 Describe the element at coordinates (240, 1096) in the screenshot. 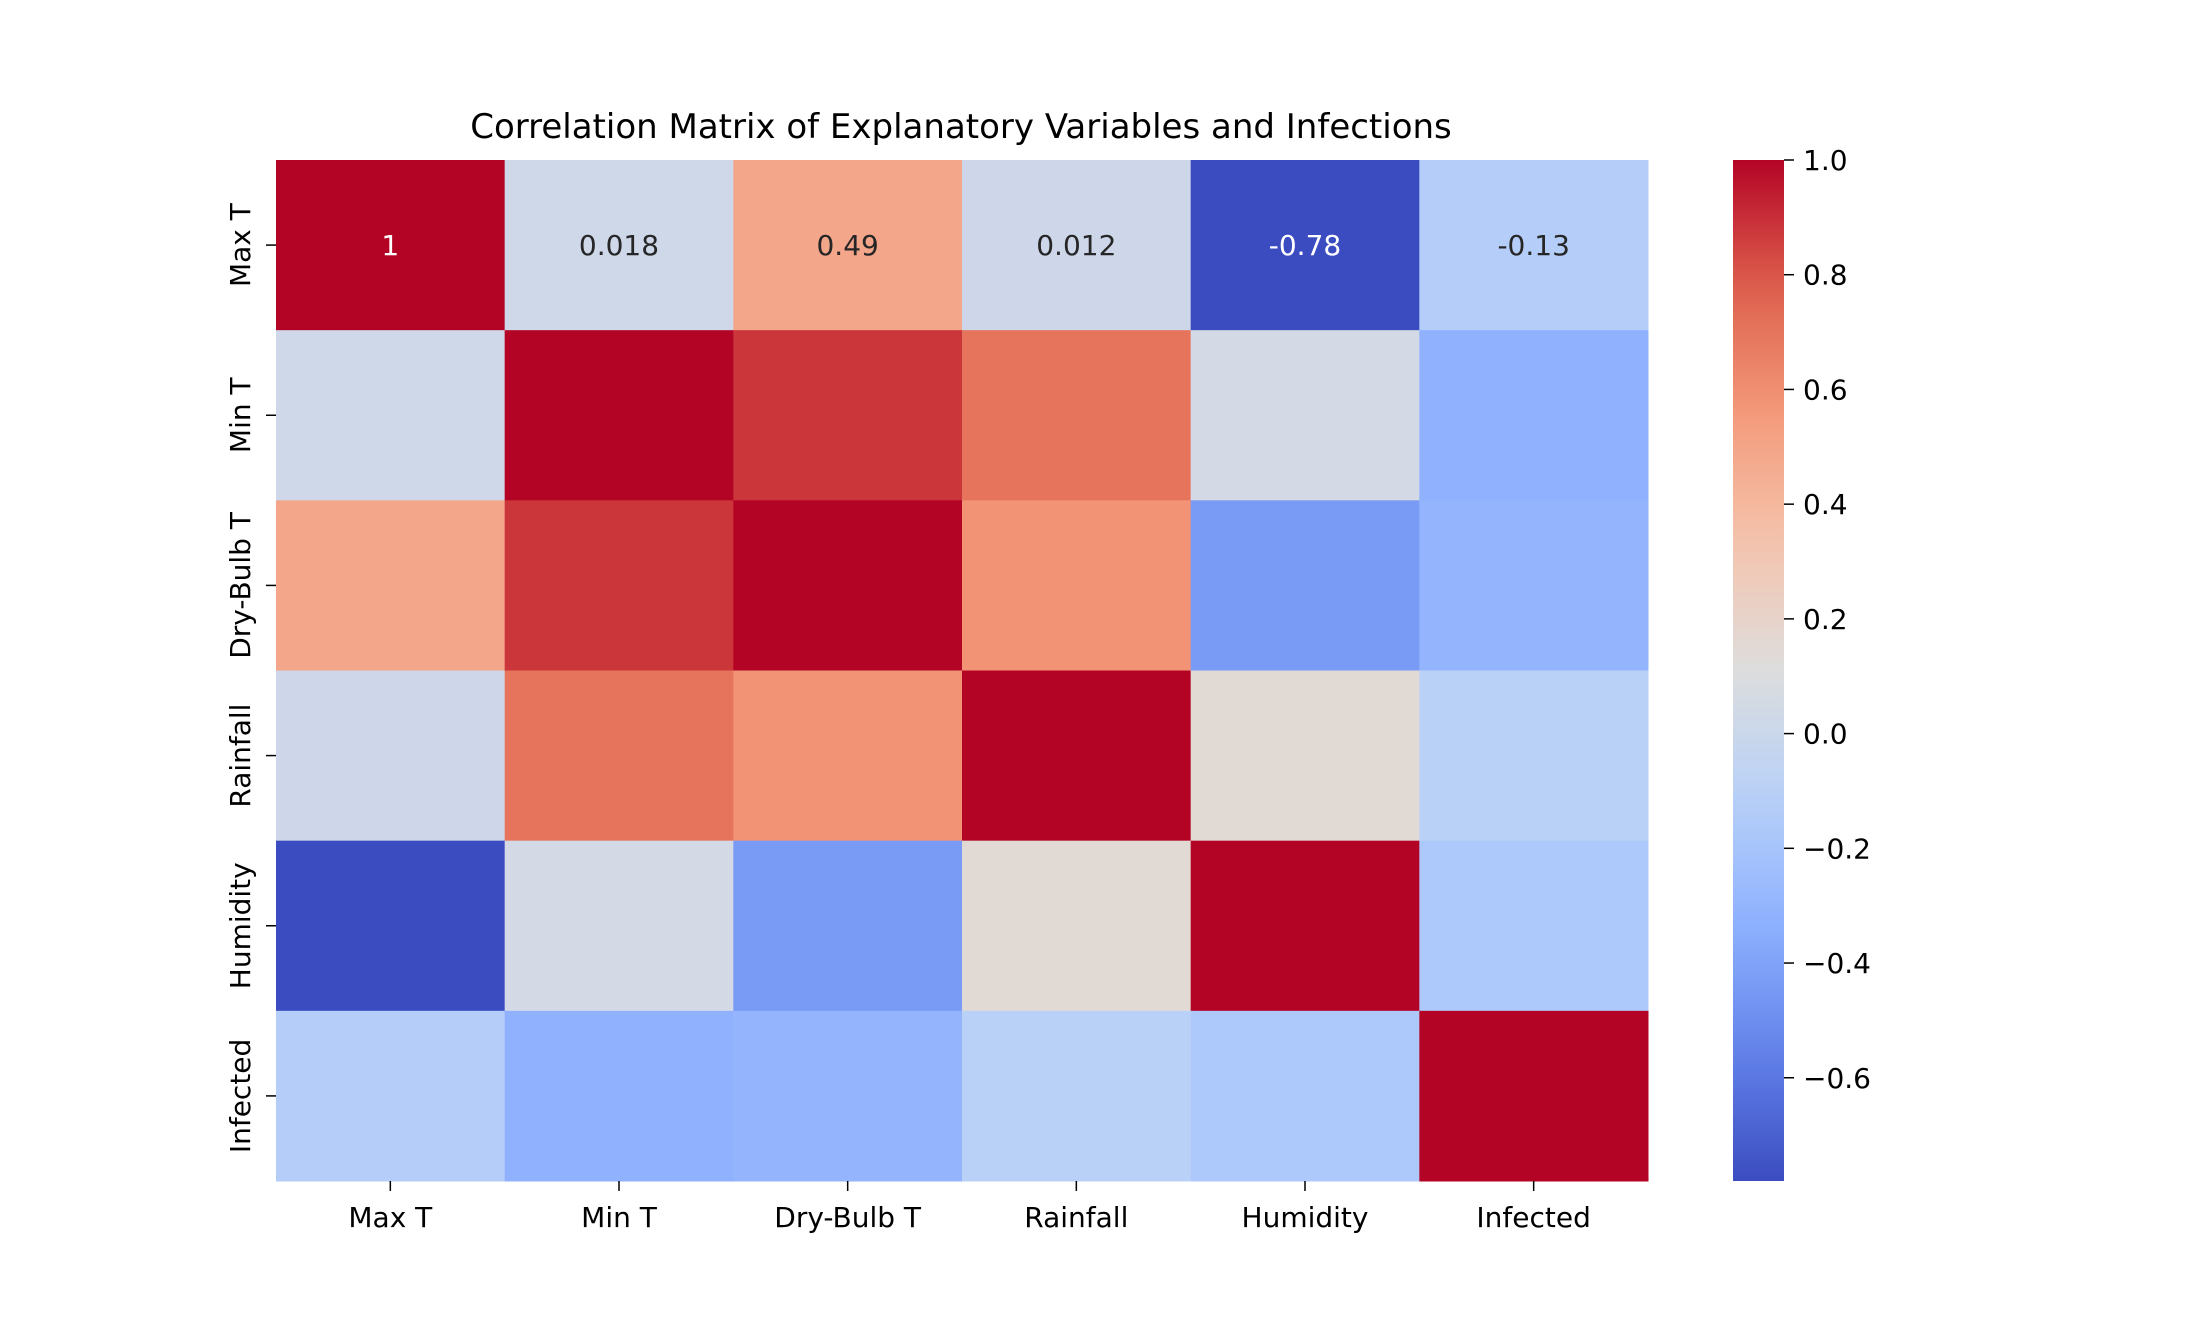

I see `y-tick-label-5: Infected` at that location.